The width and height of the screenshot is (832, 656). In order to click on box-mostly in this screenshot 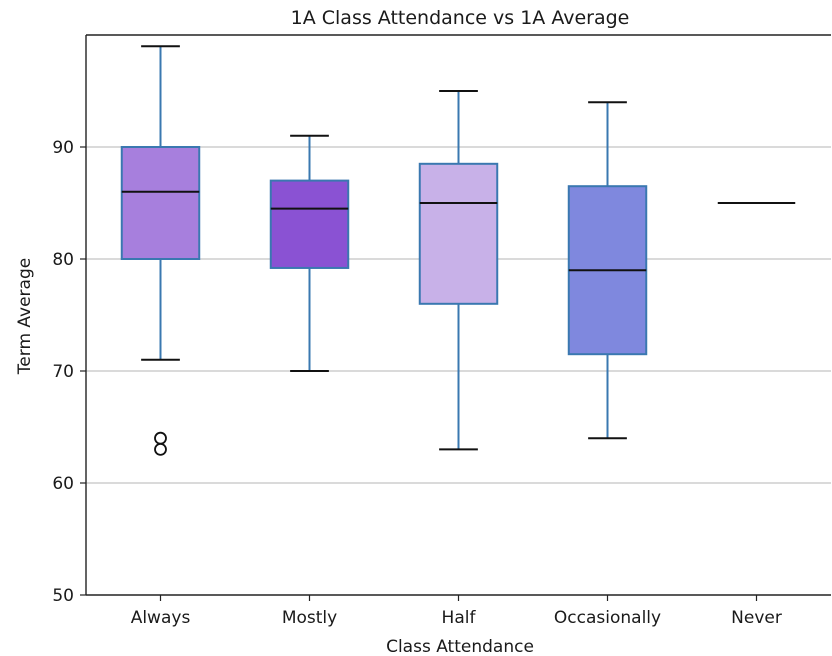, I will do `click(309, 253)`.